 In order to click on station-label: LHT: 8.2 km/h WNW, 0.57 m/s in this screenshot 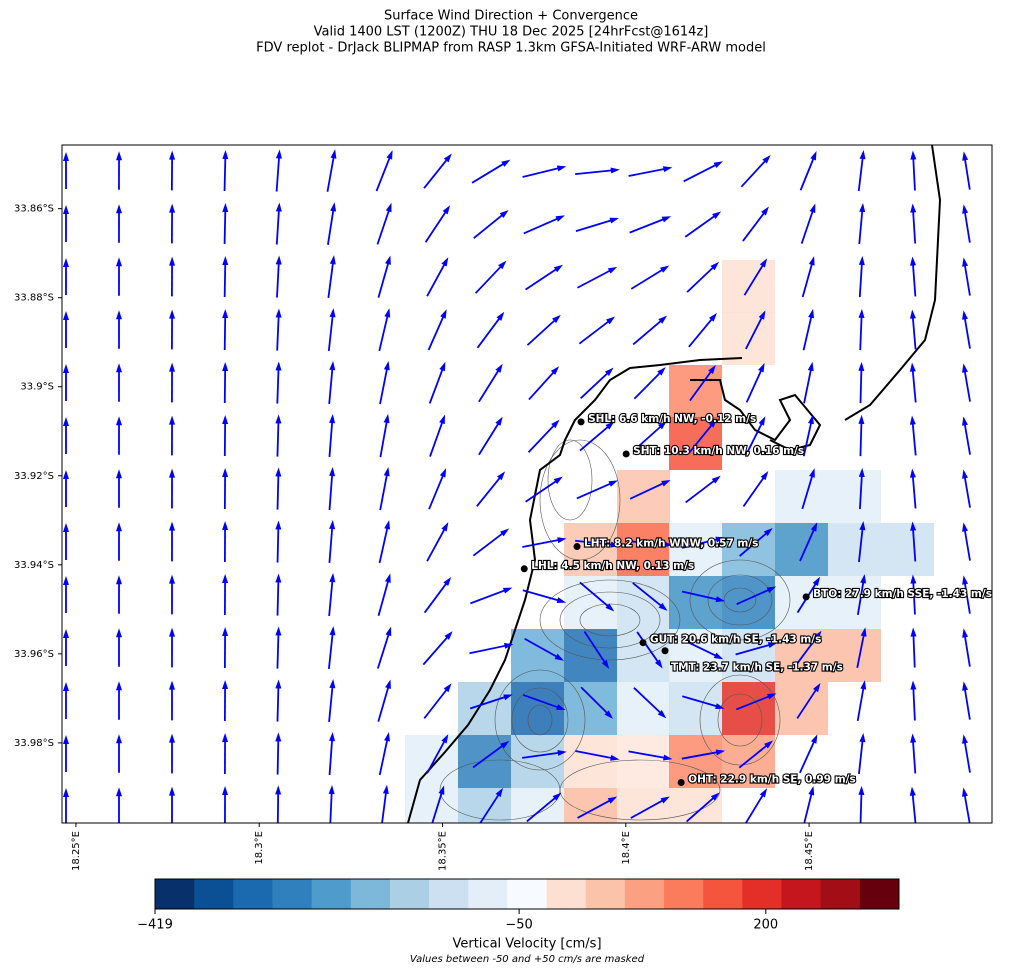, I will do `click(671, 544)`.